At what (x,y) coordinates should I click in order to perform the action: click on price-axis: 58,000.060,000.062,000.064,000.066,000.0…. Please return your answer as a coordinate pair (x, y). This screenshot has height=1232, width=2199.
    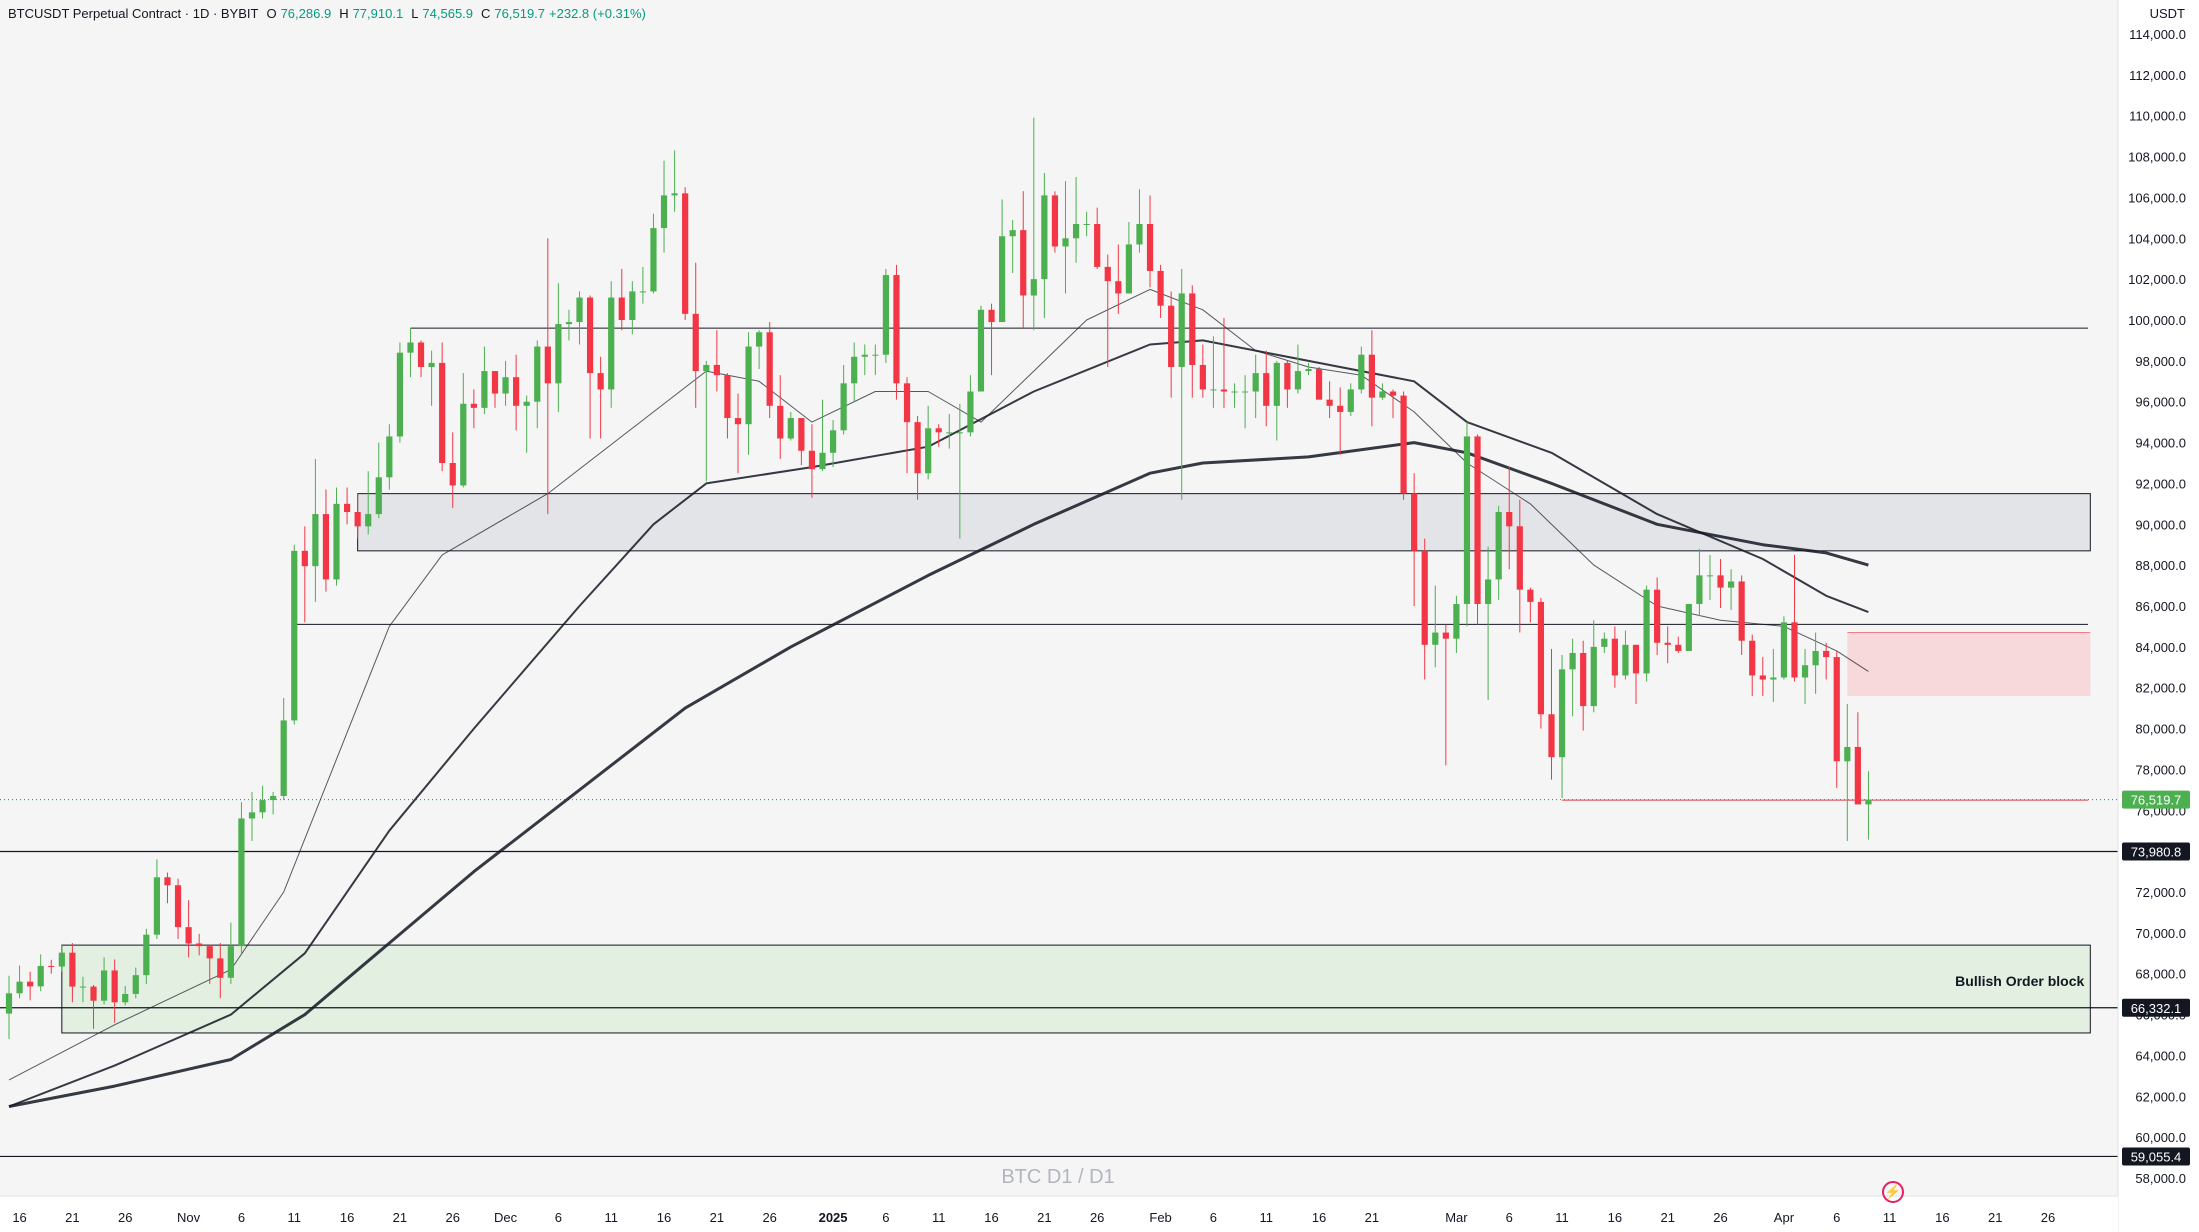
    Looking at the image, I should click on (2158, 616).